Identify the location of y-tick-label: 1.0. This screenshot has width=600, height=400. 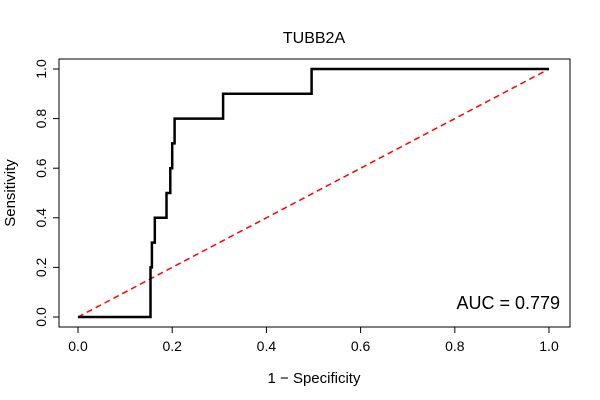
(41, 69).